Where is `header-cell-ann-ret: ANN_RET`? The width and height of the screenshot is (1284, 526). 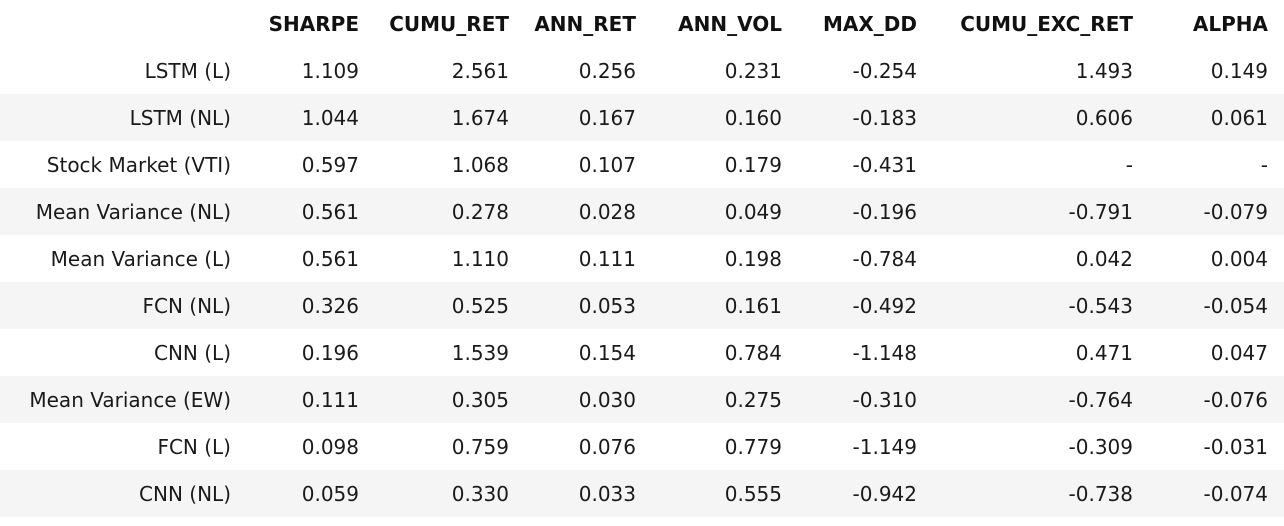 header-cell-ann-ret: ANN_RET is located at coordinates (588, 23).